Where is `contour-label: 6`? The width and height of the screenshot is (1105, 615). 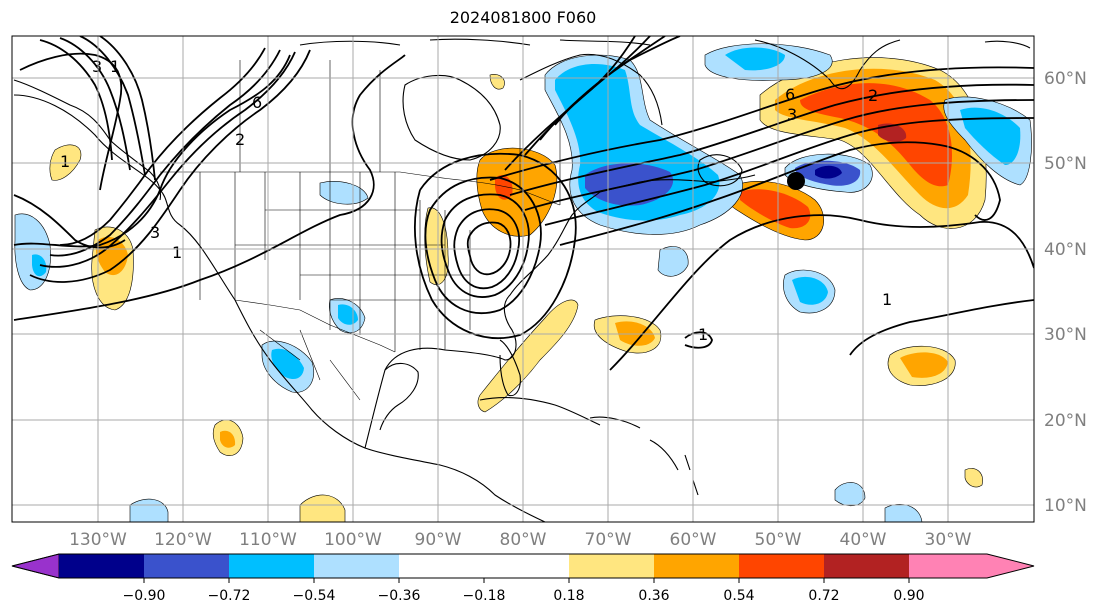
contour-label: 6 is located at coordinates (257, 102).